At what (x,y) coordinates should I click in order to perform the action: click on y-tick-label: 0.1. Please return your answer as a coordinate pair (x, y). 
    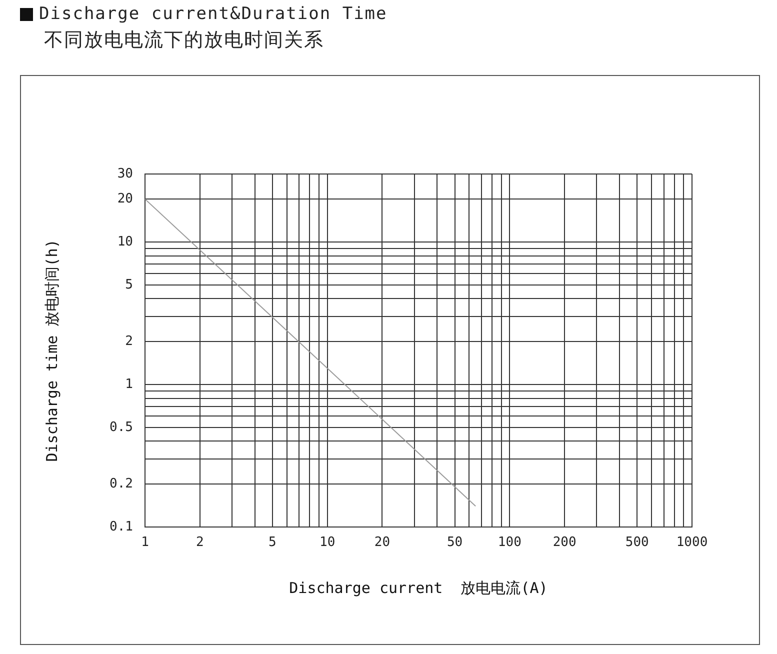
    Looking at the image, I should click on (121, 526).